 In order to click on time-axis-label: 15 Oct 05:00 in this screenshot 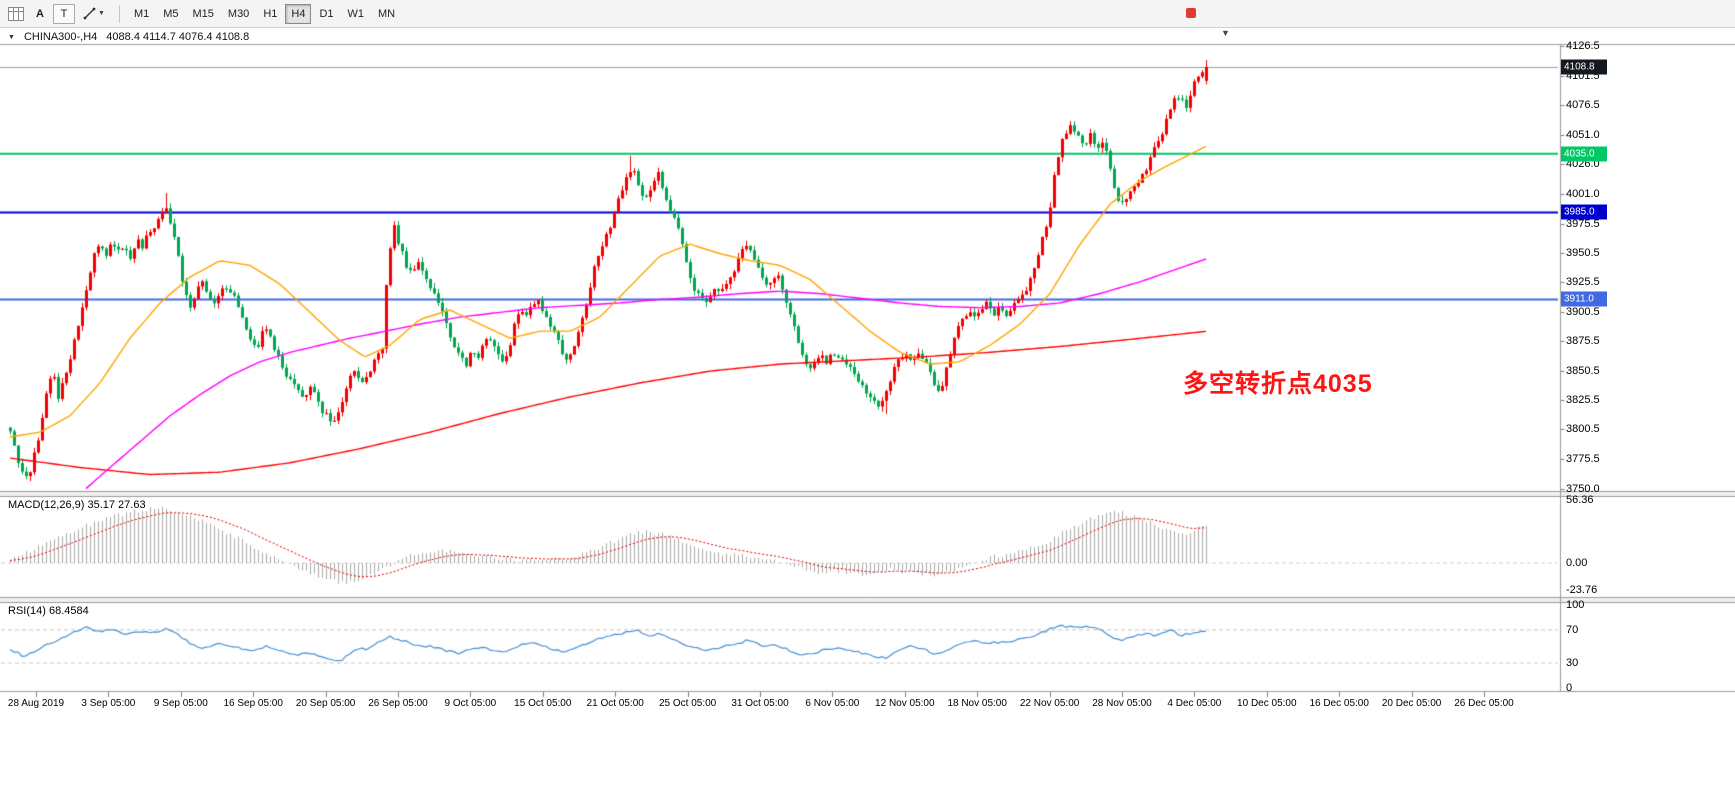, I will do `click(543, 703)`.